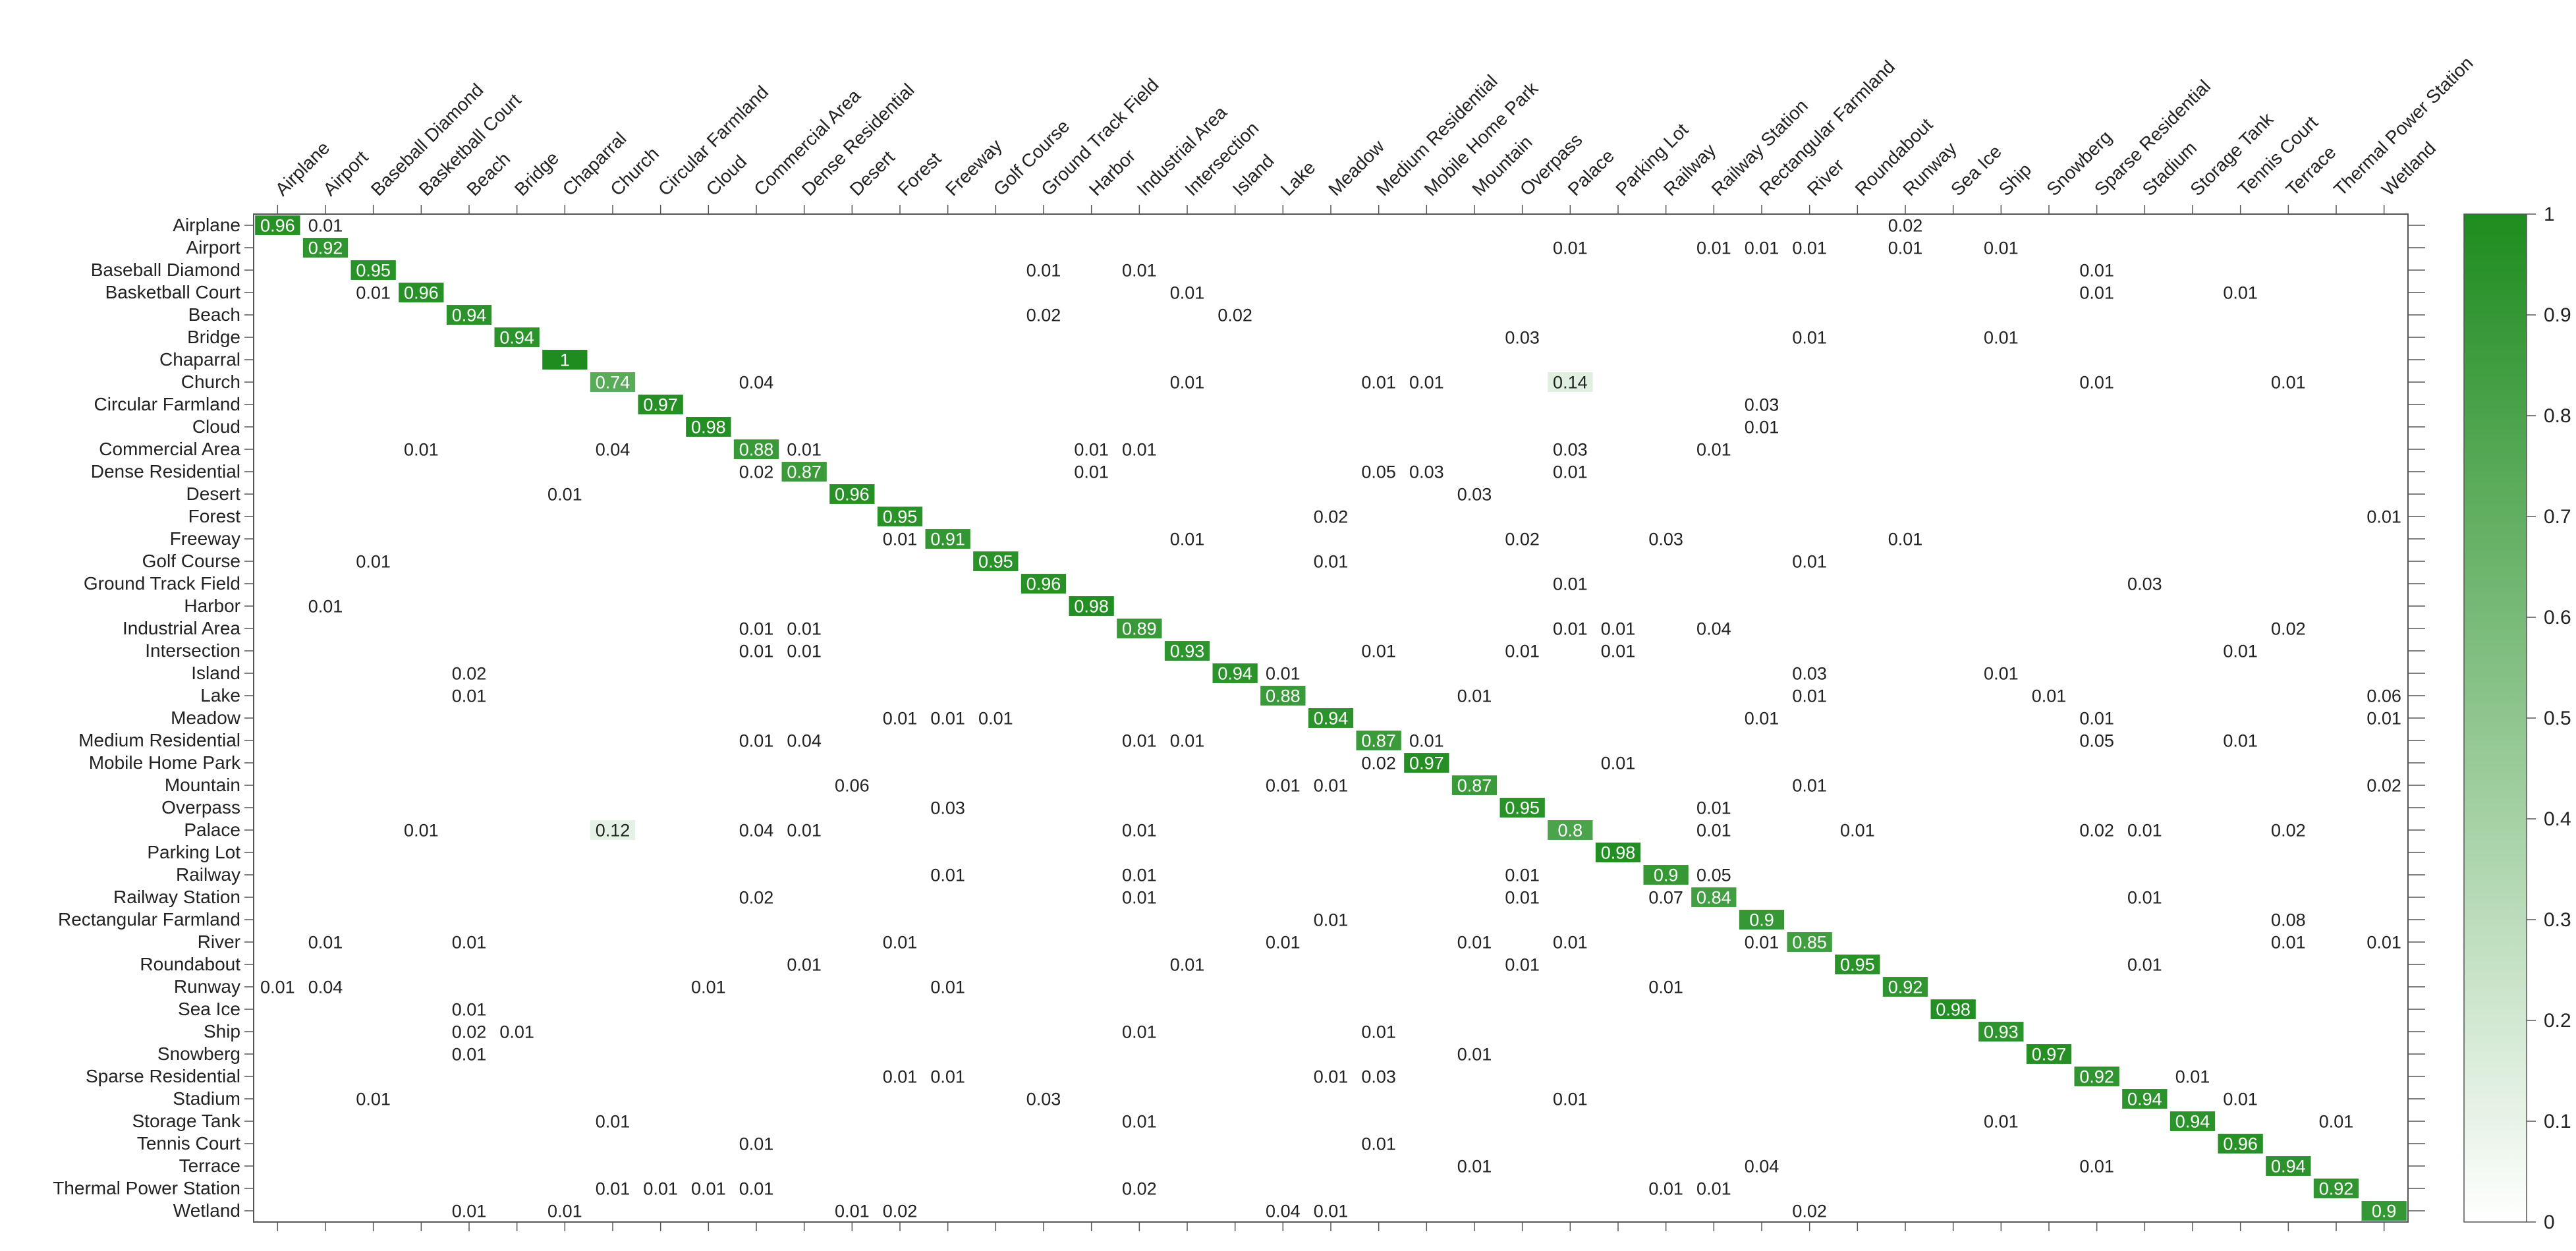 The image size is (2576, 1251). Describe the element at coordinates (206, 1211) in the screenshot. I see `y-tick-label: Wetland` at that location.